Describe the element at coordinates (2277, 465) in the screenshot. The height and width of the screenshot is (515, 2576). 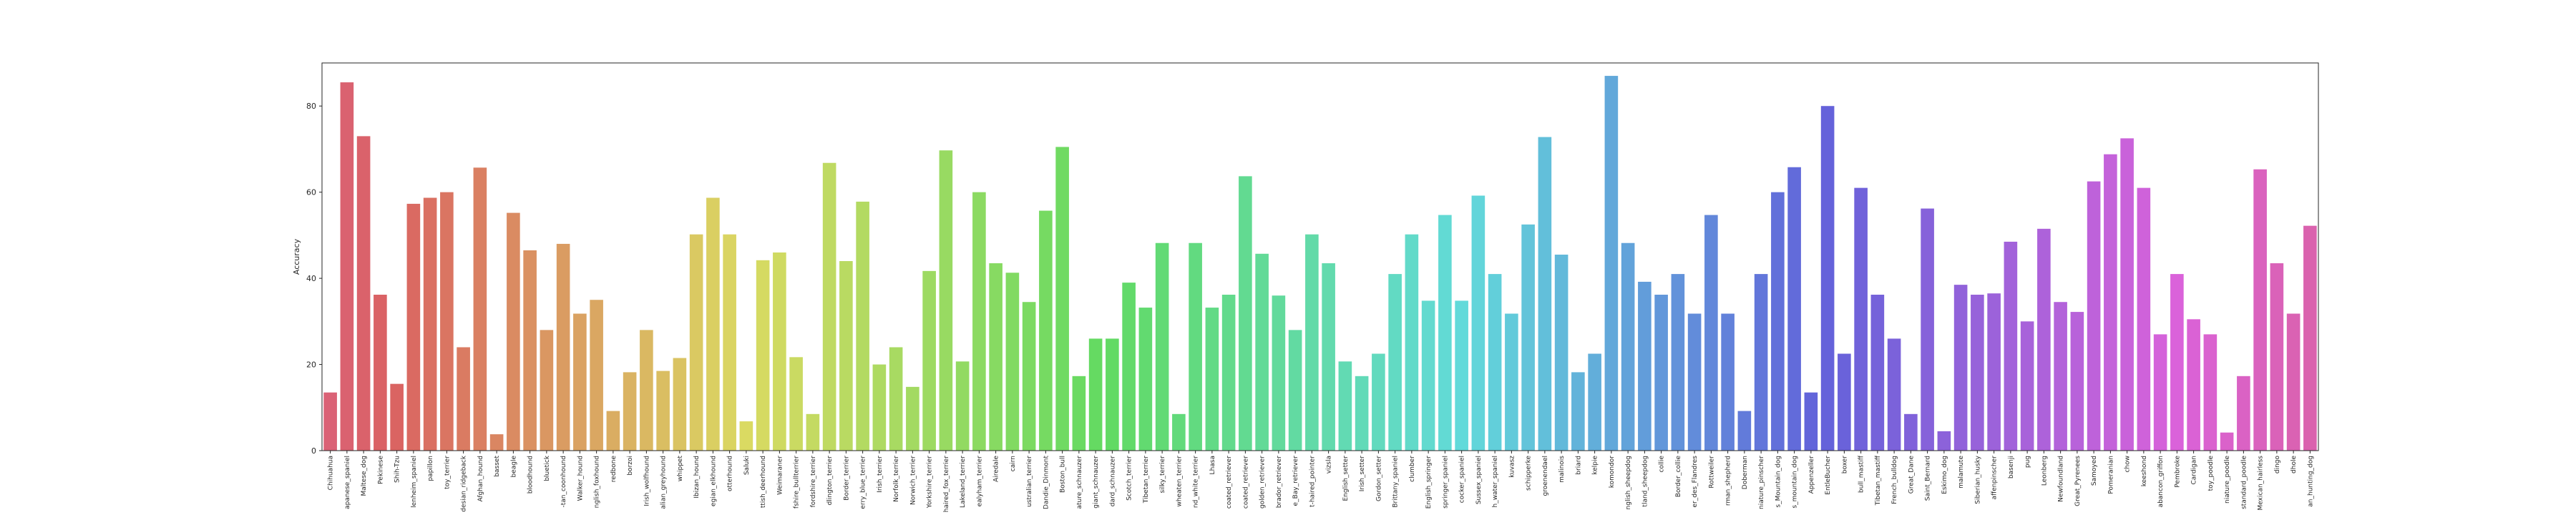
I see `x-tick-label: dingo` at that location.